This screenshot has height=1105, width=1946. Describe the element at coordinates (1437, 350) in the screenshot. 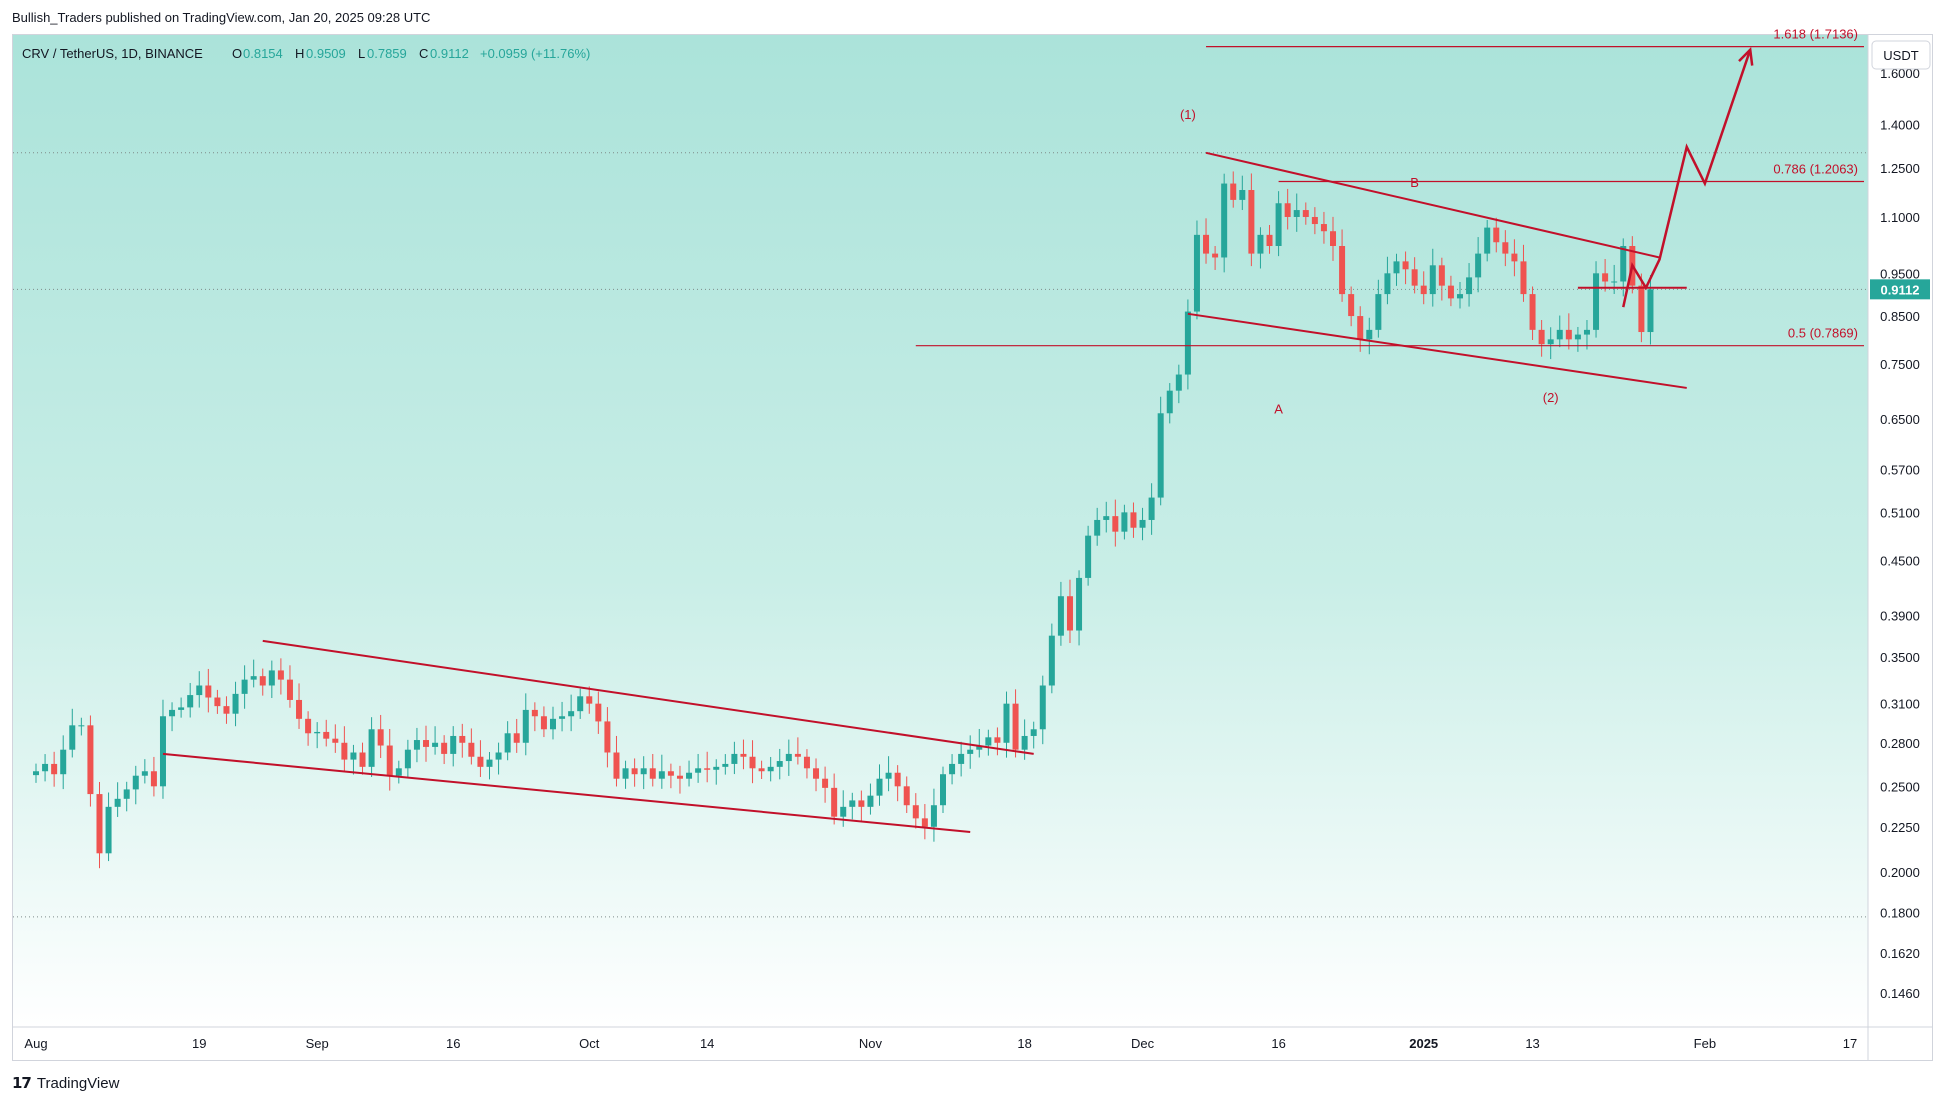

I see `upper-channel-bottom-line` at that location.